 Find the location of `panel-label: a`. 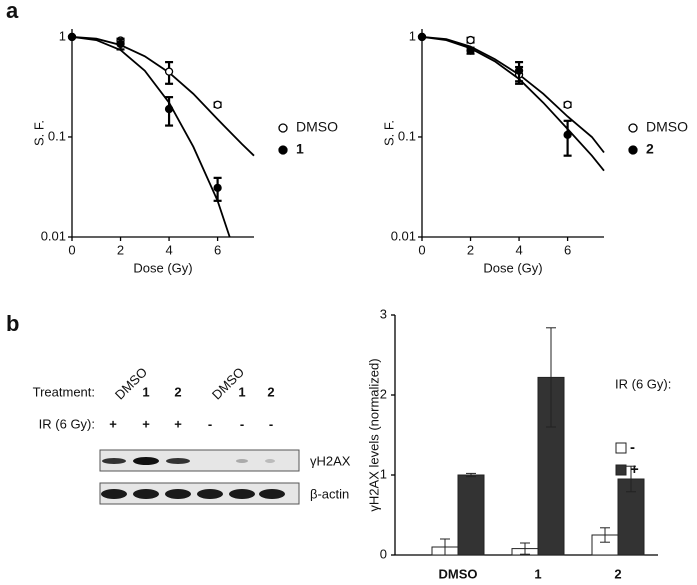

panel-label: a is located at coordinates (12, 11).